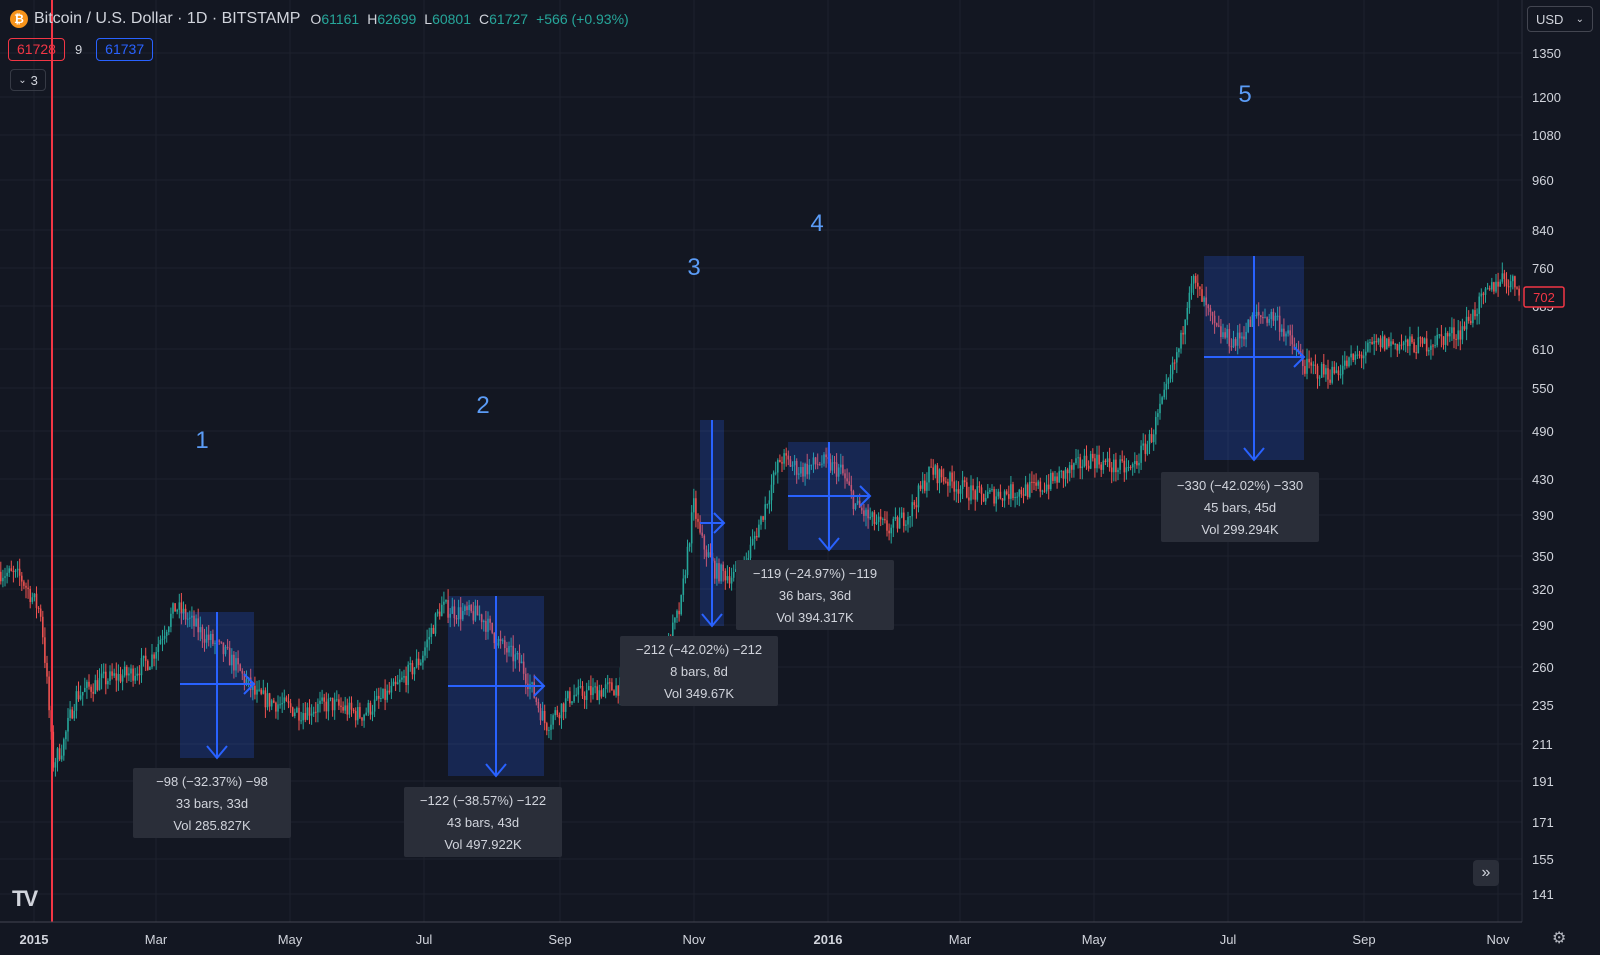  Describe the element at coordinates (167, 18) in the screenshot. I see `symbol-title: Bitcoin / U.S. Dollar · 1D · BITSTAMP` at that location.